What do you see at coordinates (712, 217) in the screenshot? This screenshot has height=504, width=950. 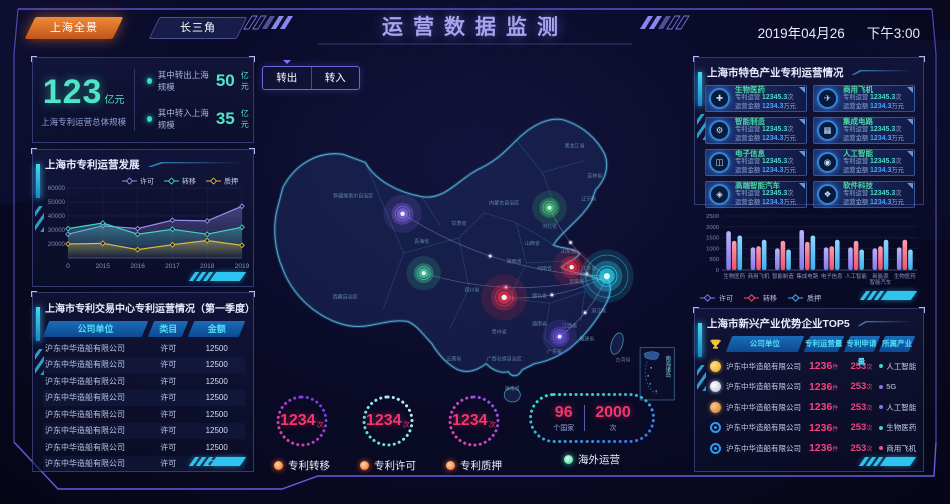 I see `svg-text: 2500` at bounding box center [712, 217].